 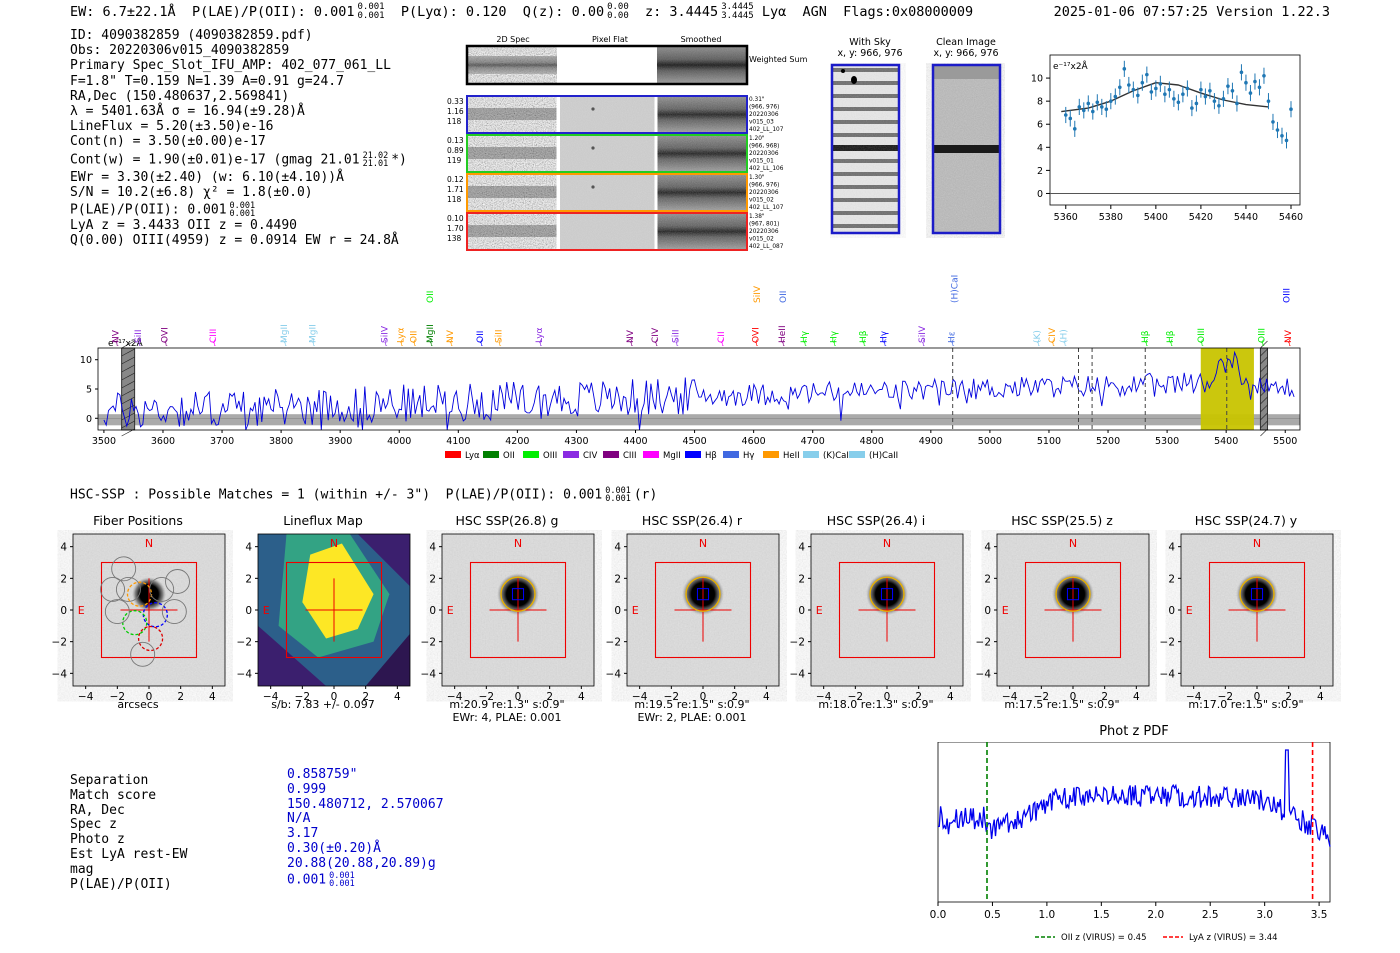 What do you see at coordinates (540, 456) in the screenshot?
I see `legend-item: OIII` at bounding box center [540, 456].